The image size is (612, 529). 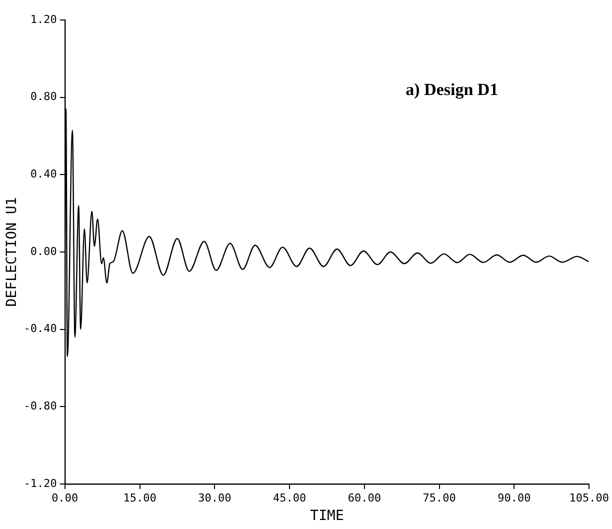 What do you see at coordinates (43, 97) in the screenshot?
I see `y-tick-label: 0.80` at bounding box center [43, 97].